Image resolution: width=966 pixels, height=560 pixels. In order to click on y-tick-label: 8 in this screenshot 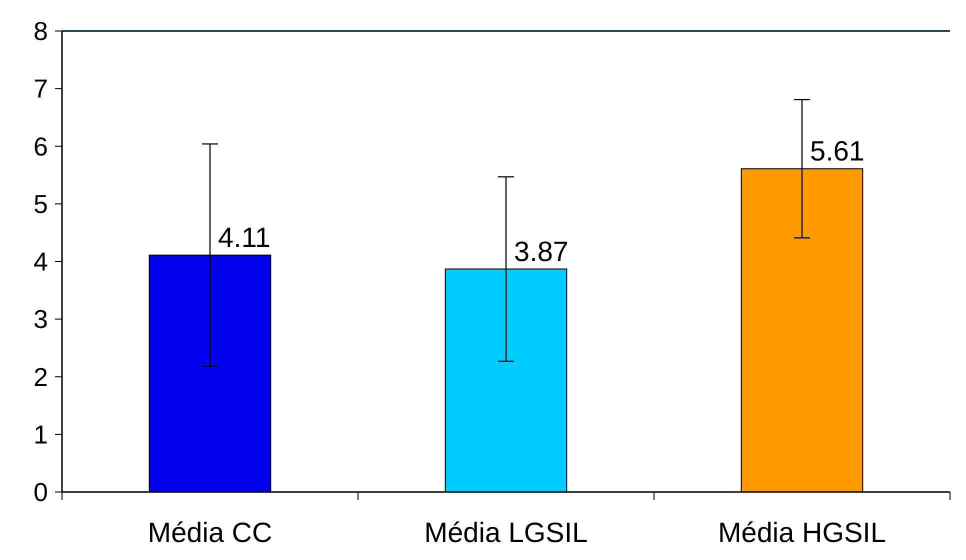, I will do `click(41, 31)`.